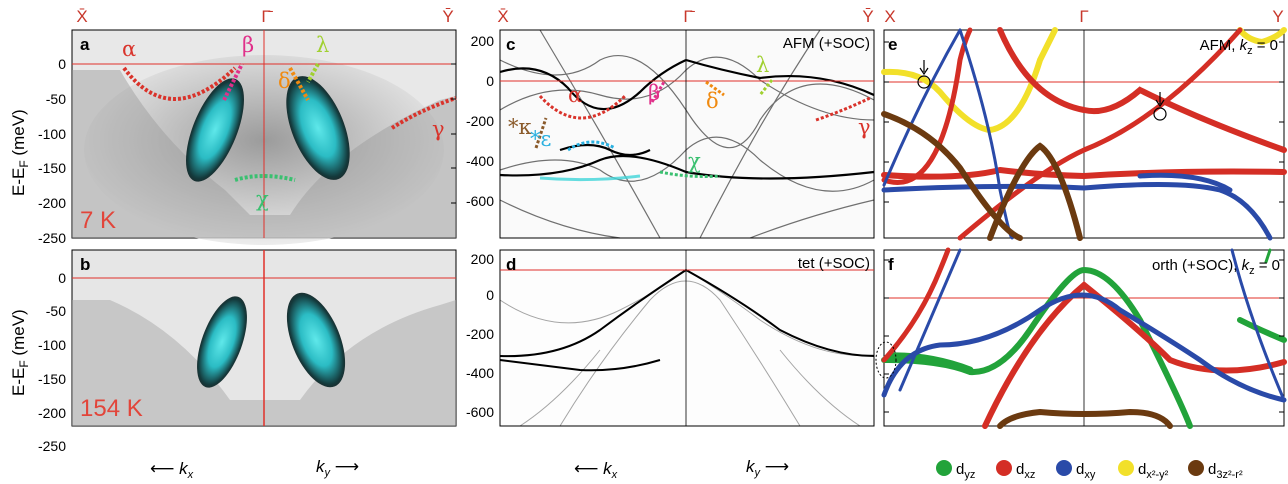 The width and height of the screenshot is (1288, 484). What do you see at coordinates (687, 119) in the screenshot?
I see `panel-c-strong-bands` at bounding box center [687, 119].